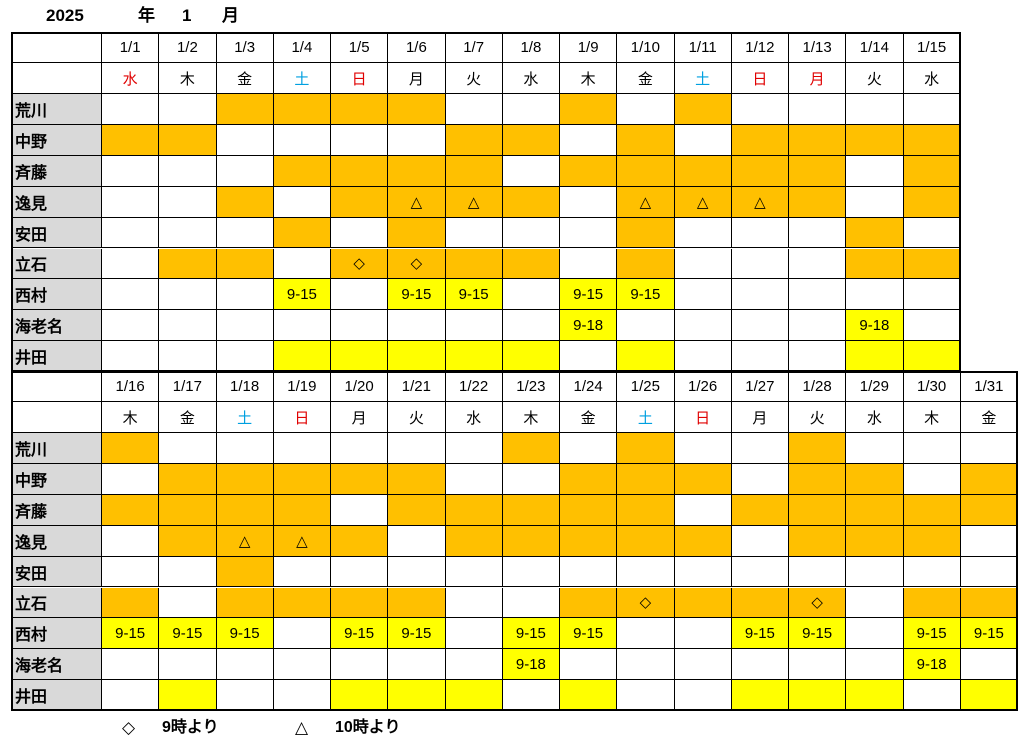 Image resolution: width=1026 pixels, height=744 pixels. I want to click on date: 1/12, so click(760, 48).